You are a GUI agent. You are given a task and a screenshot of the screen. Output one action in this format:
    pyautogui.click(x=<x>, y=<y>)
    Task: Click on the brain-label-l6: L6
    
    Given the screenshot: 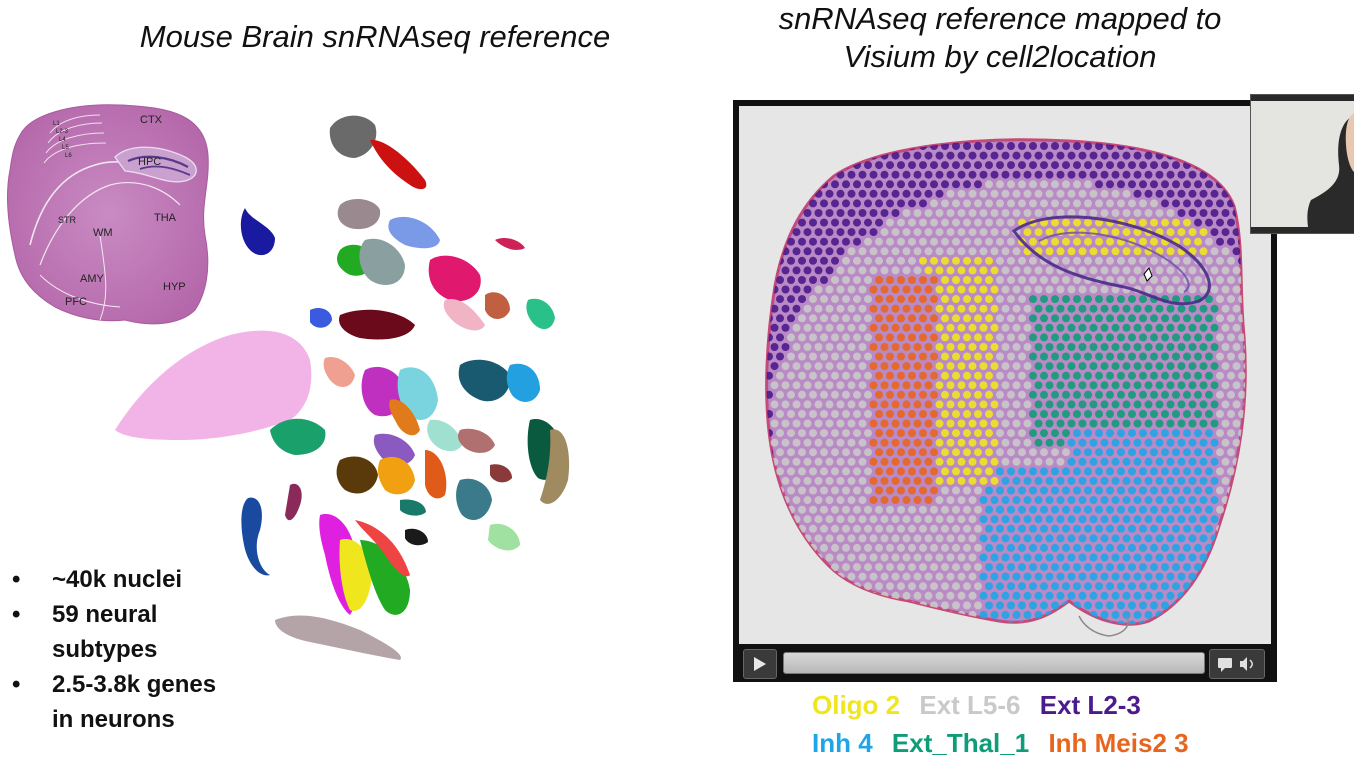 What is the action you would take?
    pyautogui.click(x=68, y=156)
    